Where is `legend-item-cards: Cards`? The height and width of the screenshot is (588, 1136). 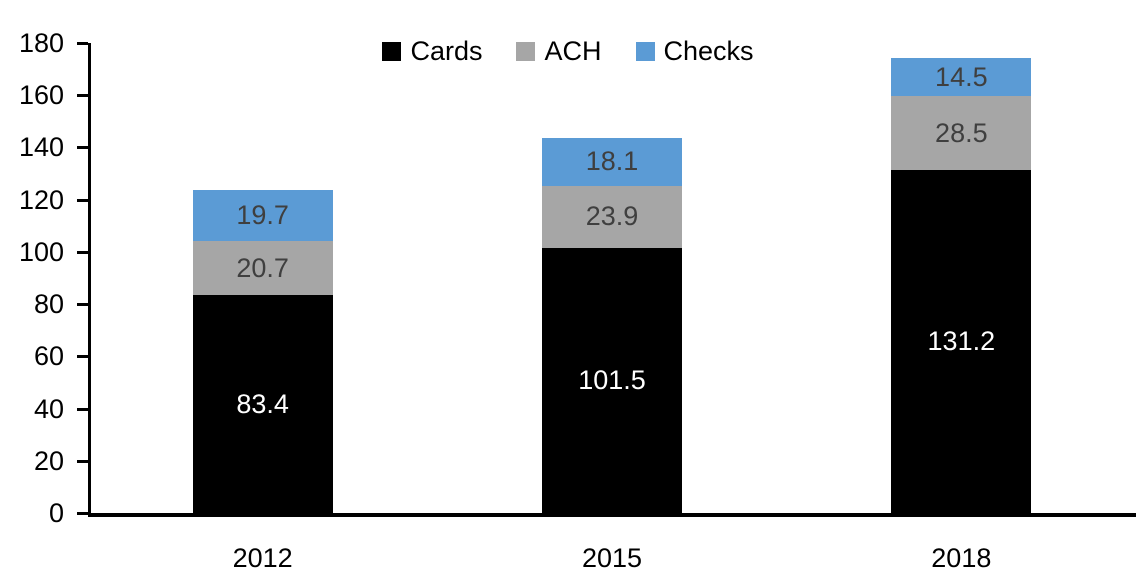 legend-item-cards: Cards is located at coordinates (432, 51).